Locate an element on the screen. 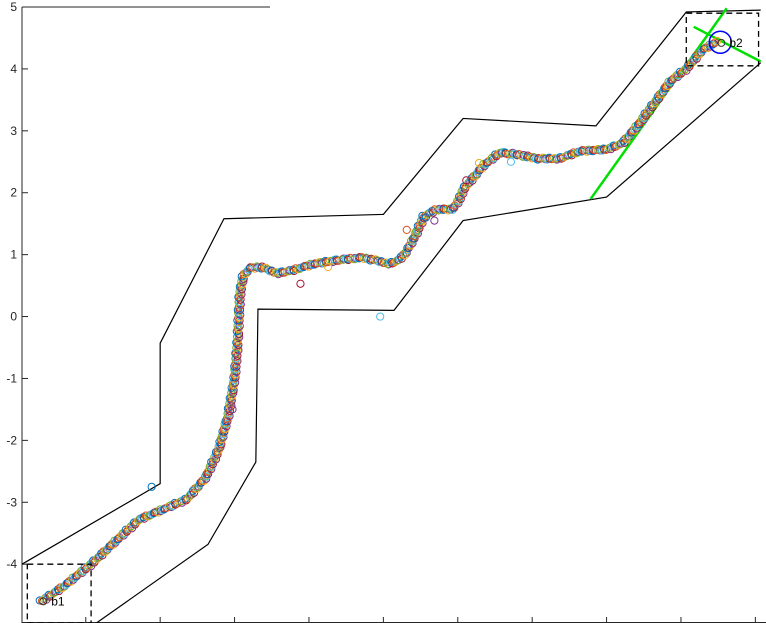 The image size is (766, 623). y-tick-label: 1 is located at coordinates (13, 255).